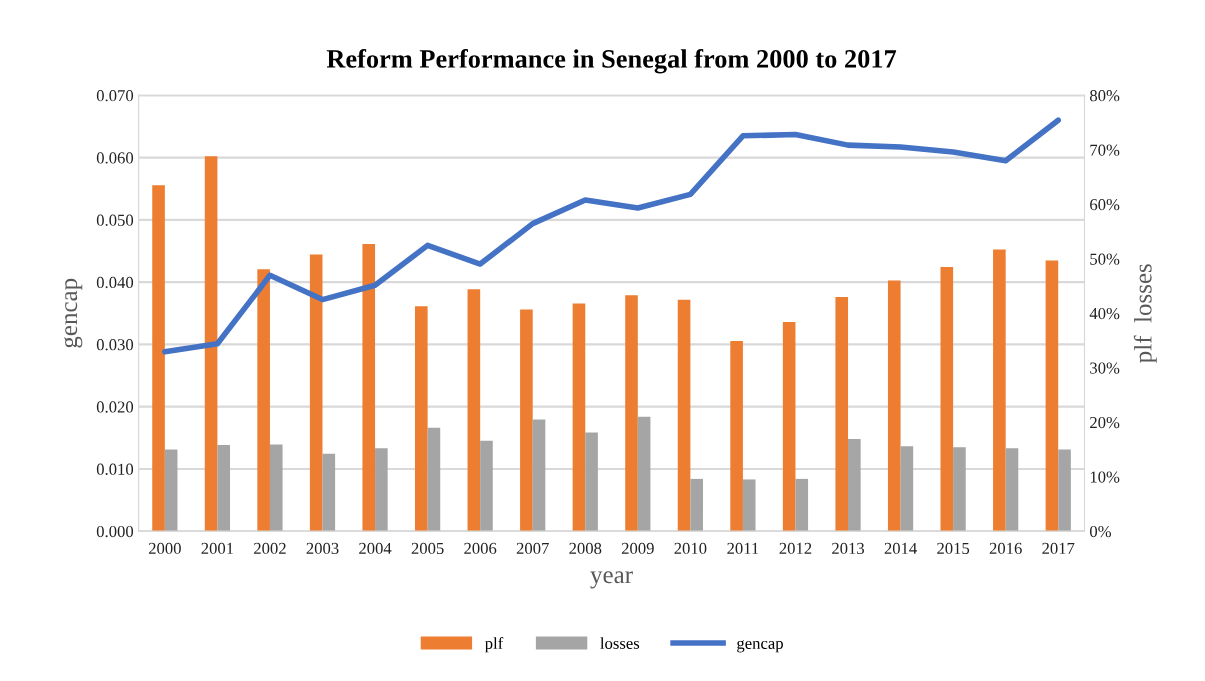  I want to click on x-tick-label: 2015, so click(953, 548).